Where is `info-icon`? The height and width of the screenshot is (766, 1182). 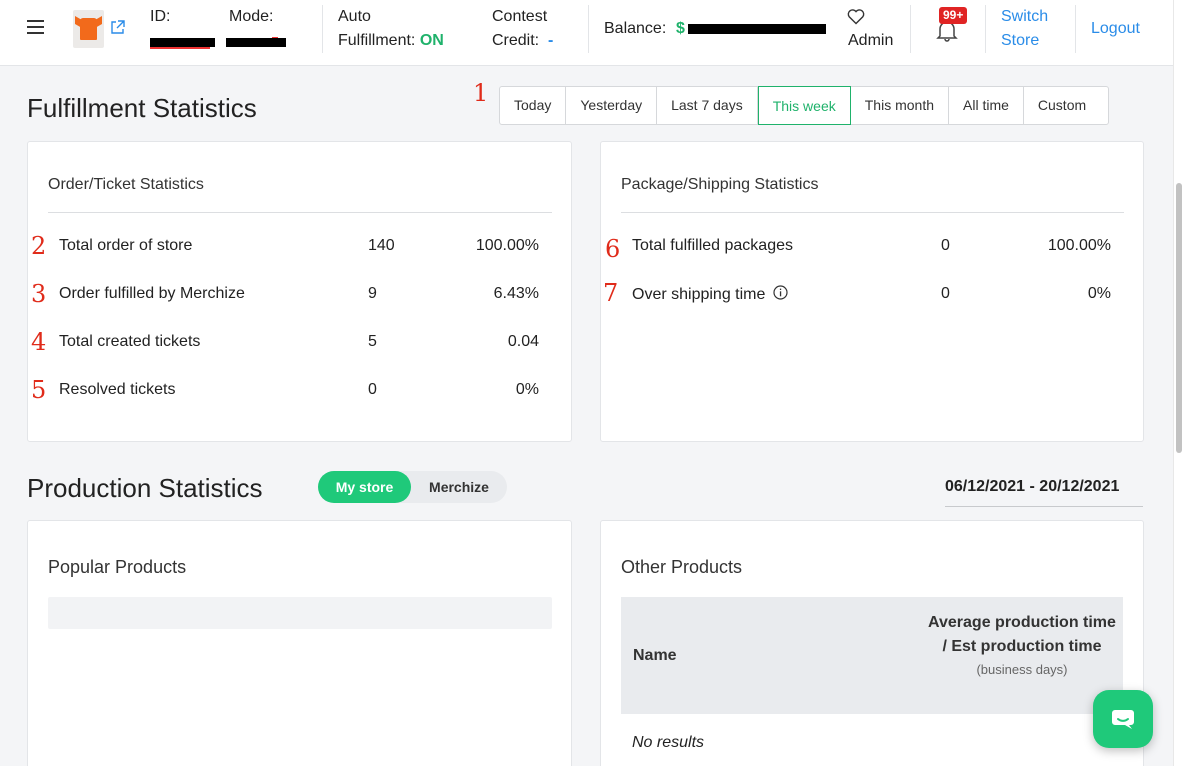
info-icon is located at coordinates (780, 292).